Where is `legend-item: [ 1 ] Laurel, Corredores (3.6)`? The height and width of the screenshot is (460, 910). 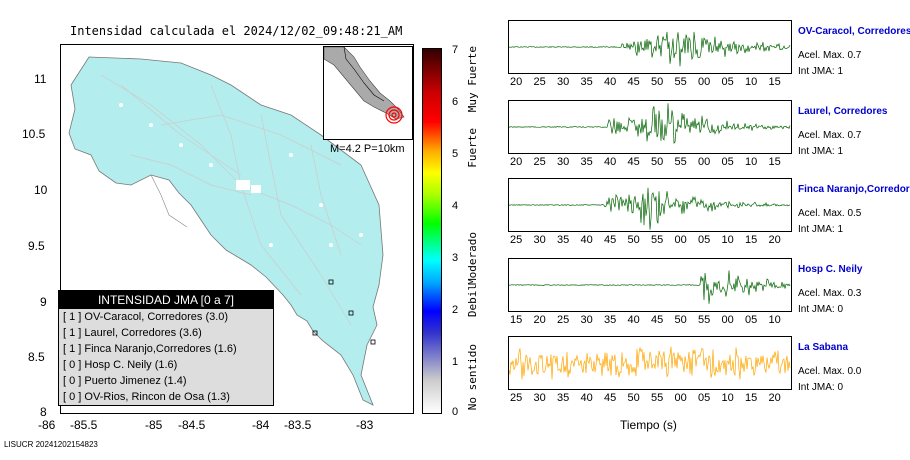
legend-item: [ 1 ] Laurel, Corredores (3.6) is located at coordinates (132, 333).